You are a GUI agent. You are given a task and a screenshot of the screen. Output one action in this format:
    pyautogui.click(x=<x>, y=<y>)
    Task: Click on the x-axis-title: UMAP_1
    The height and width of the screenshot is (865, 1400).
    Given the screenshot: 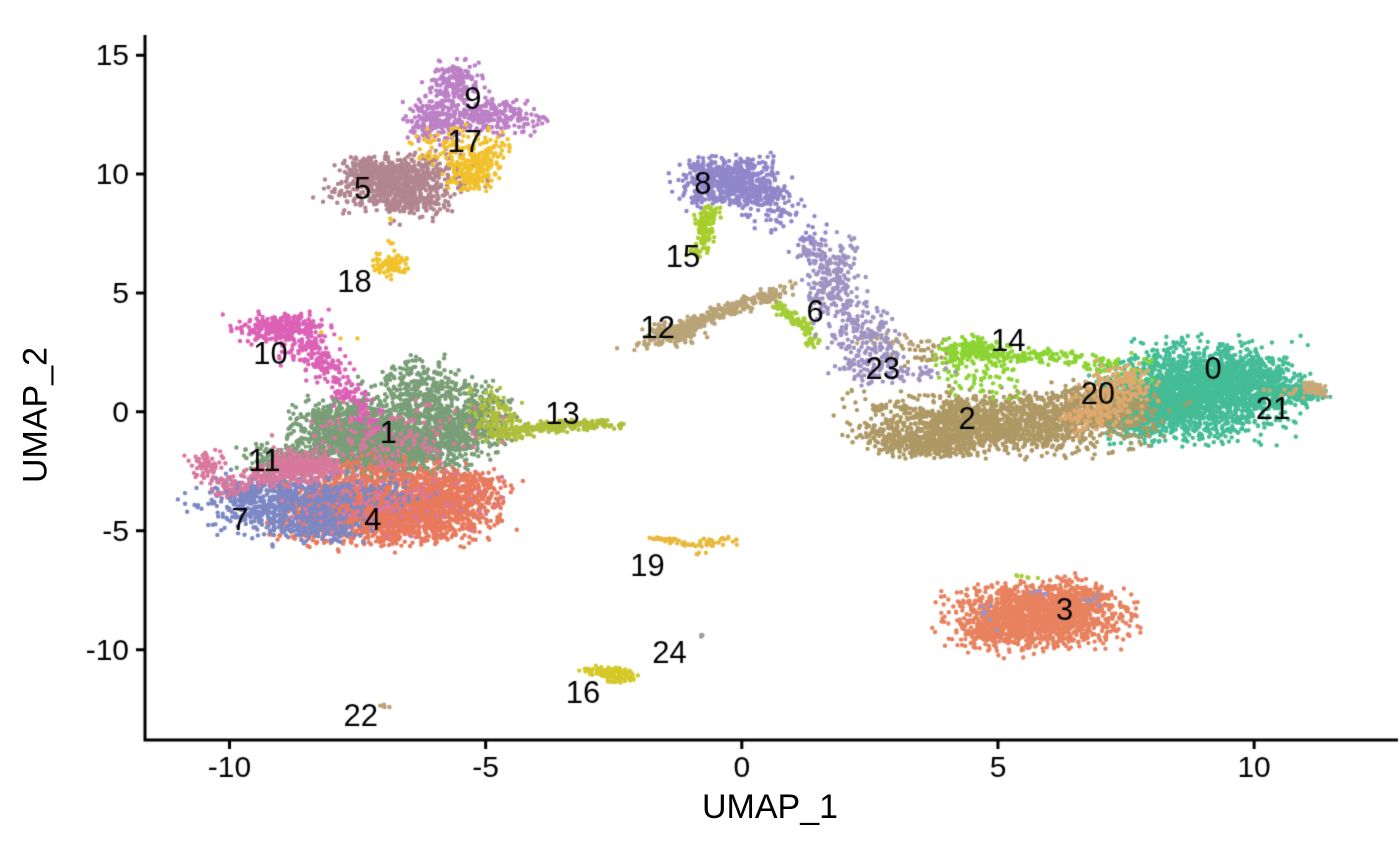 What is the action you would take?
    pyautogui.click(x=770, y=807)
    